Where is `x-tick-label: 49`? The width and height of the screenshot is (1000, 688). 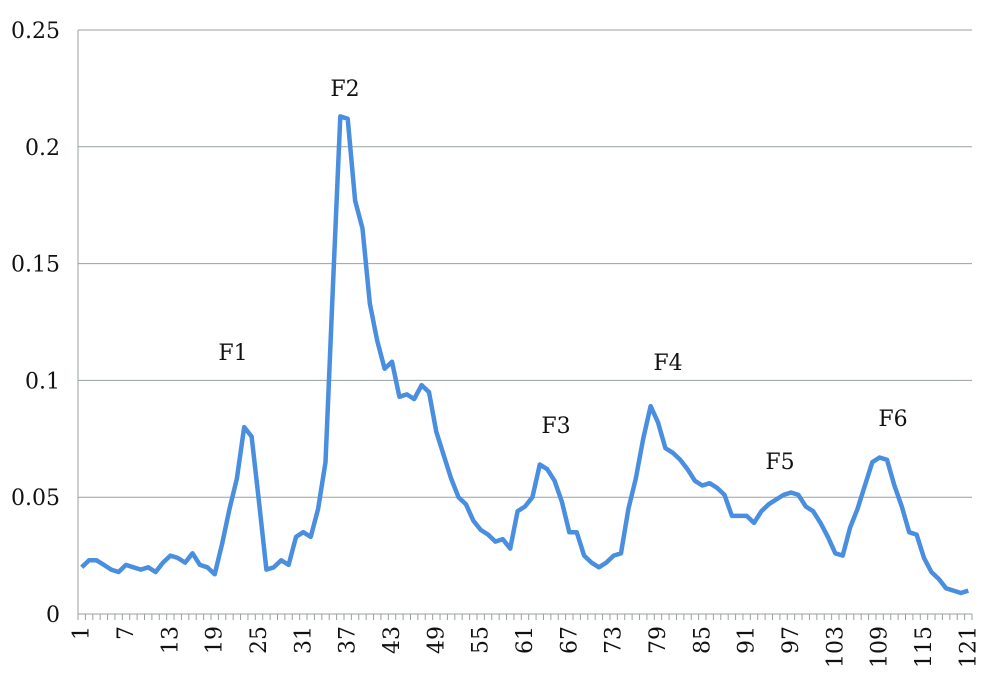
x-tick-label: 49 is located at coordinates (436, 640).